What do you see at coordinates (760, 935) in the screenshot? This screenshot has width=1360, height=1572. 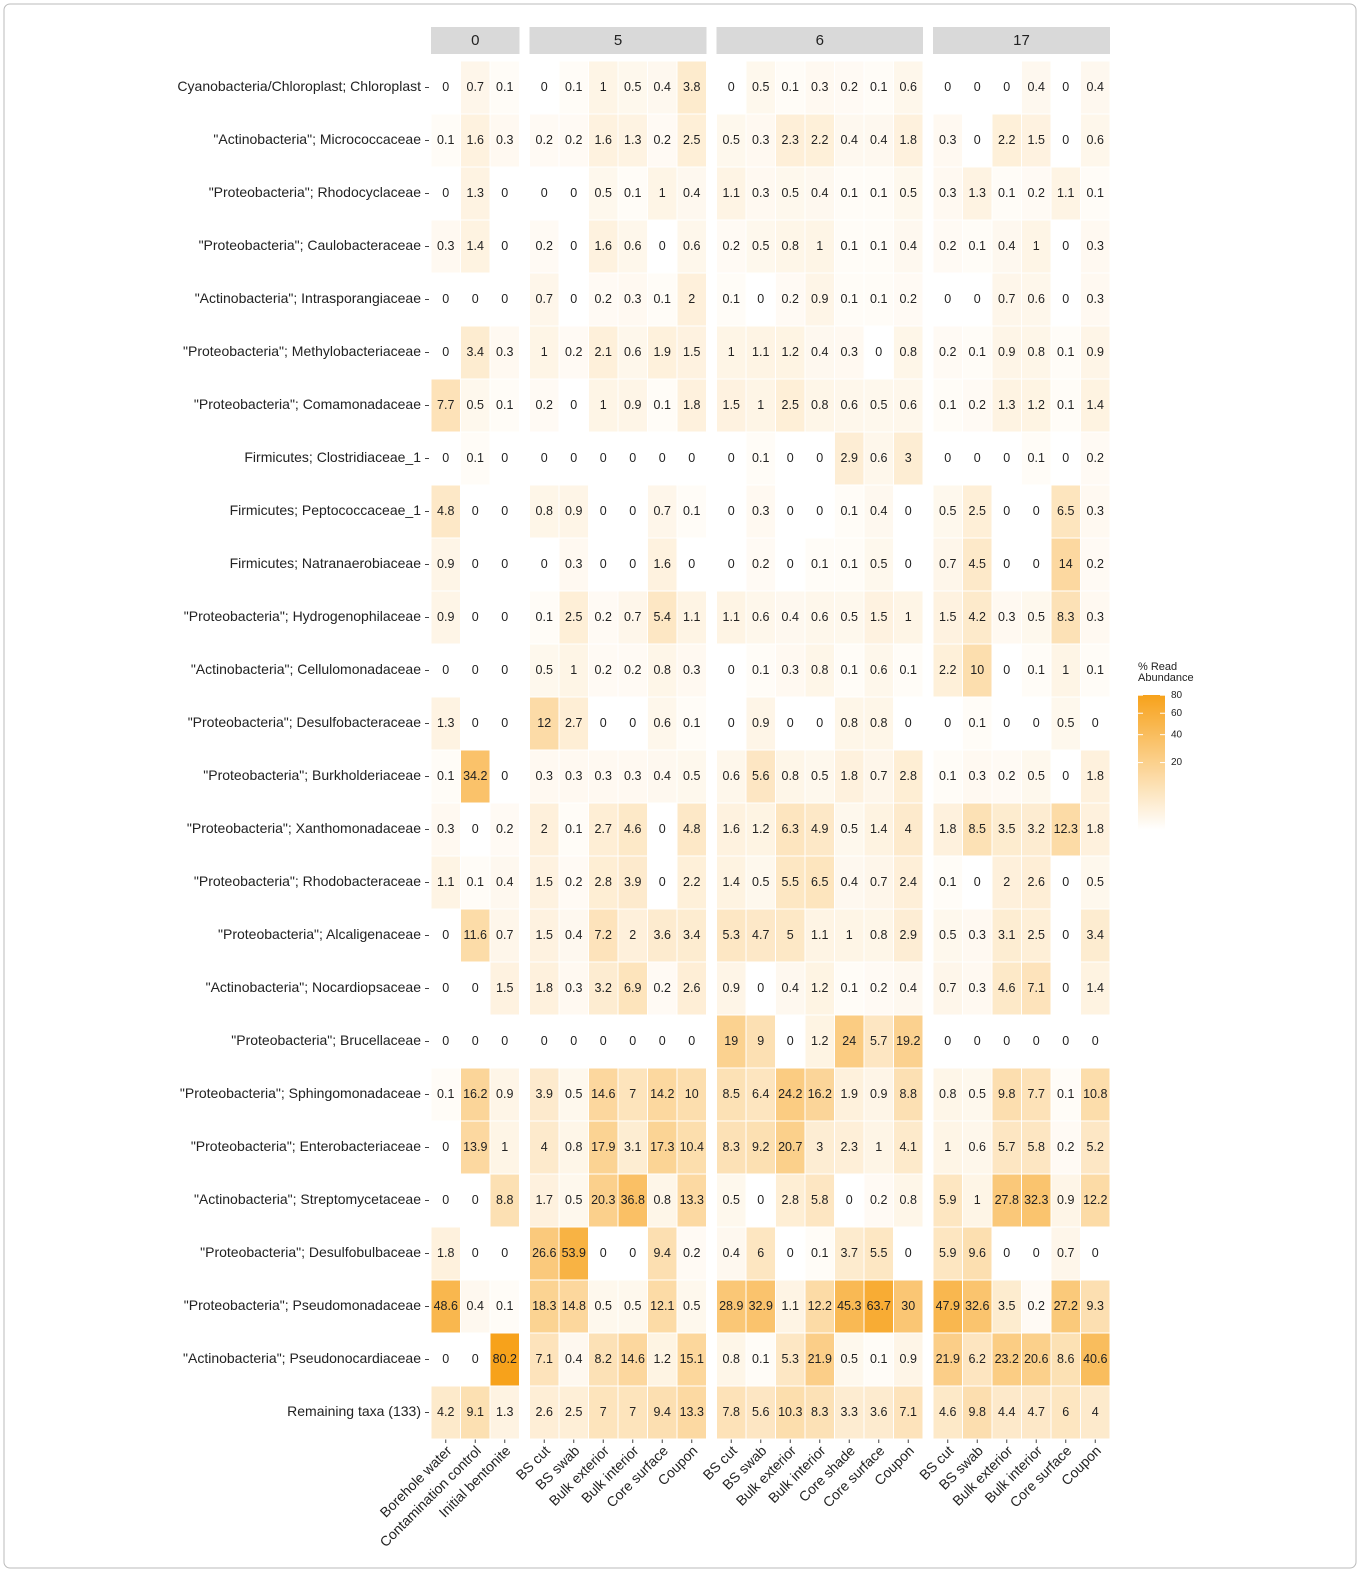 I see `cell-label: 4.7` at bounding box center [760, 935].